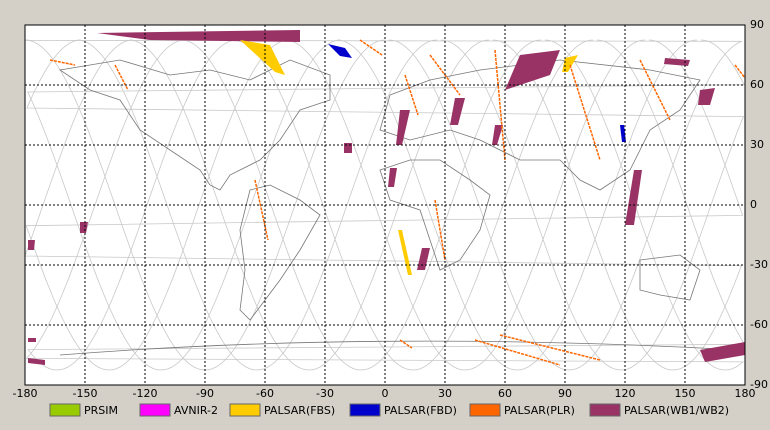 The width and height of the screenshot is (770, 430). What do you see at coordinates (196, 410) in the screenshot?
I see `legend-label: AVNIR-2` at bounding box center [196, 410].